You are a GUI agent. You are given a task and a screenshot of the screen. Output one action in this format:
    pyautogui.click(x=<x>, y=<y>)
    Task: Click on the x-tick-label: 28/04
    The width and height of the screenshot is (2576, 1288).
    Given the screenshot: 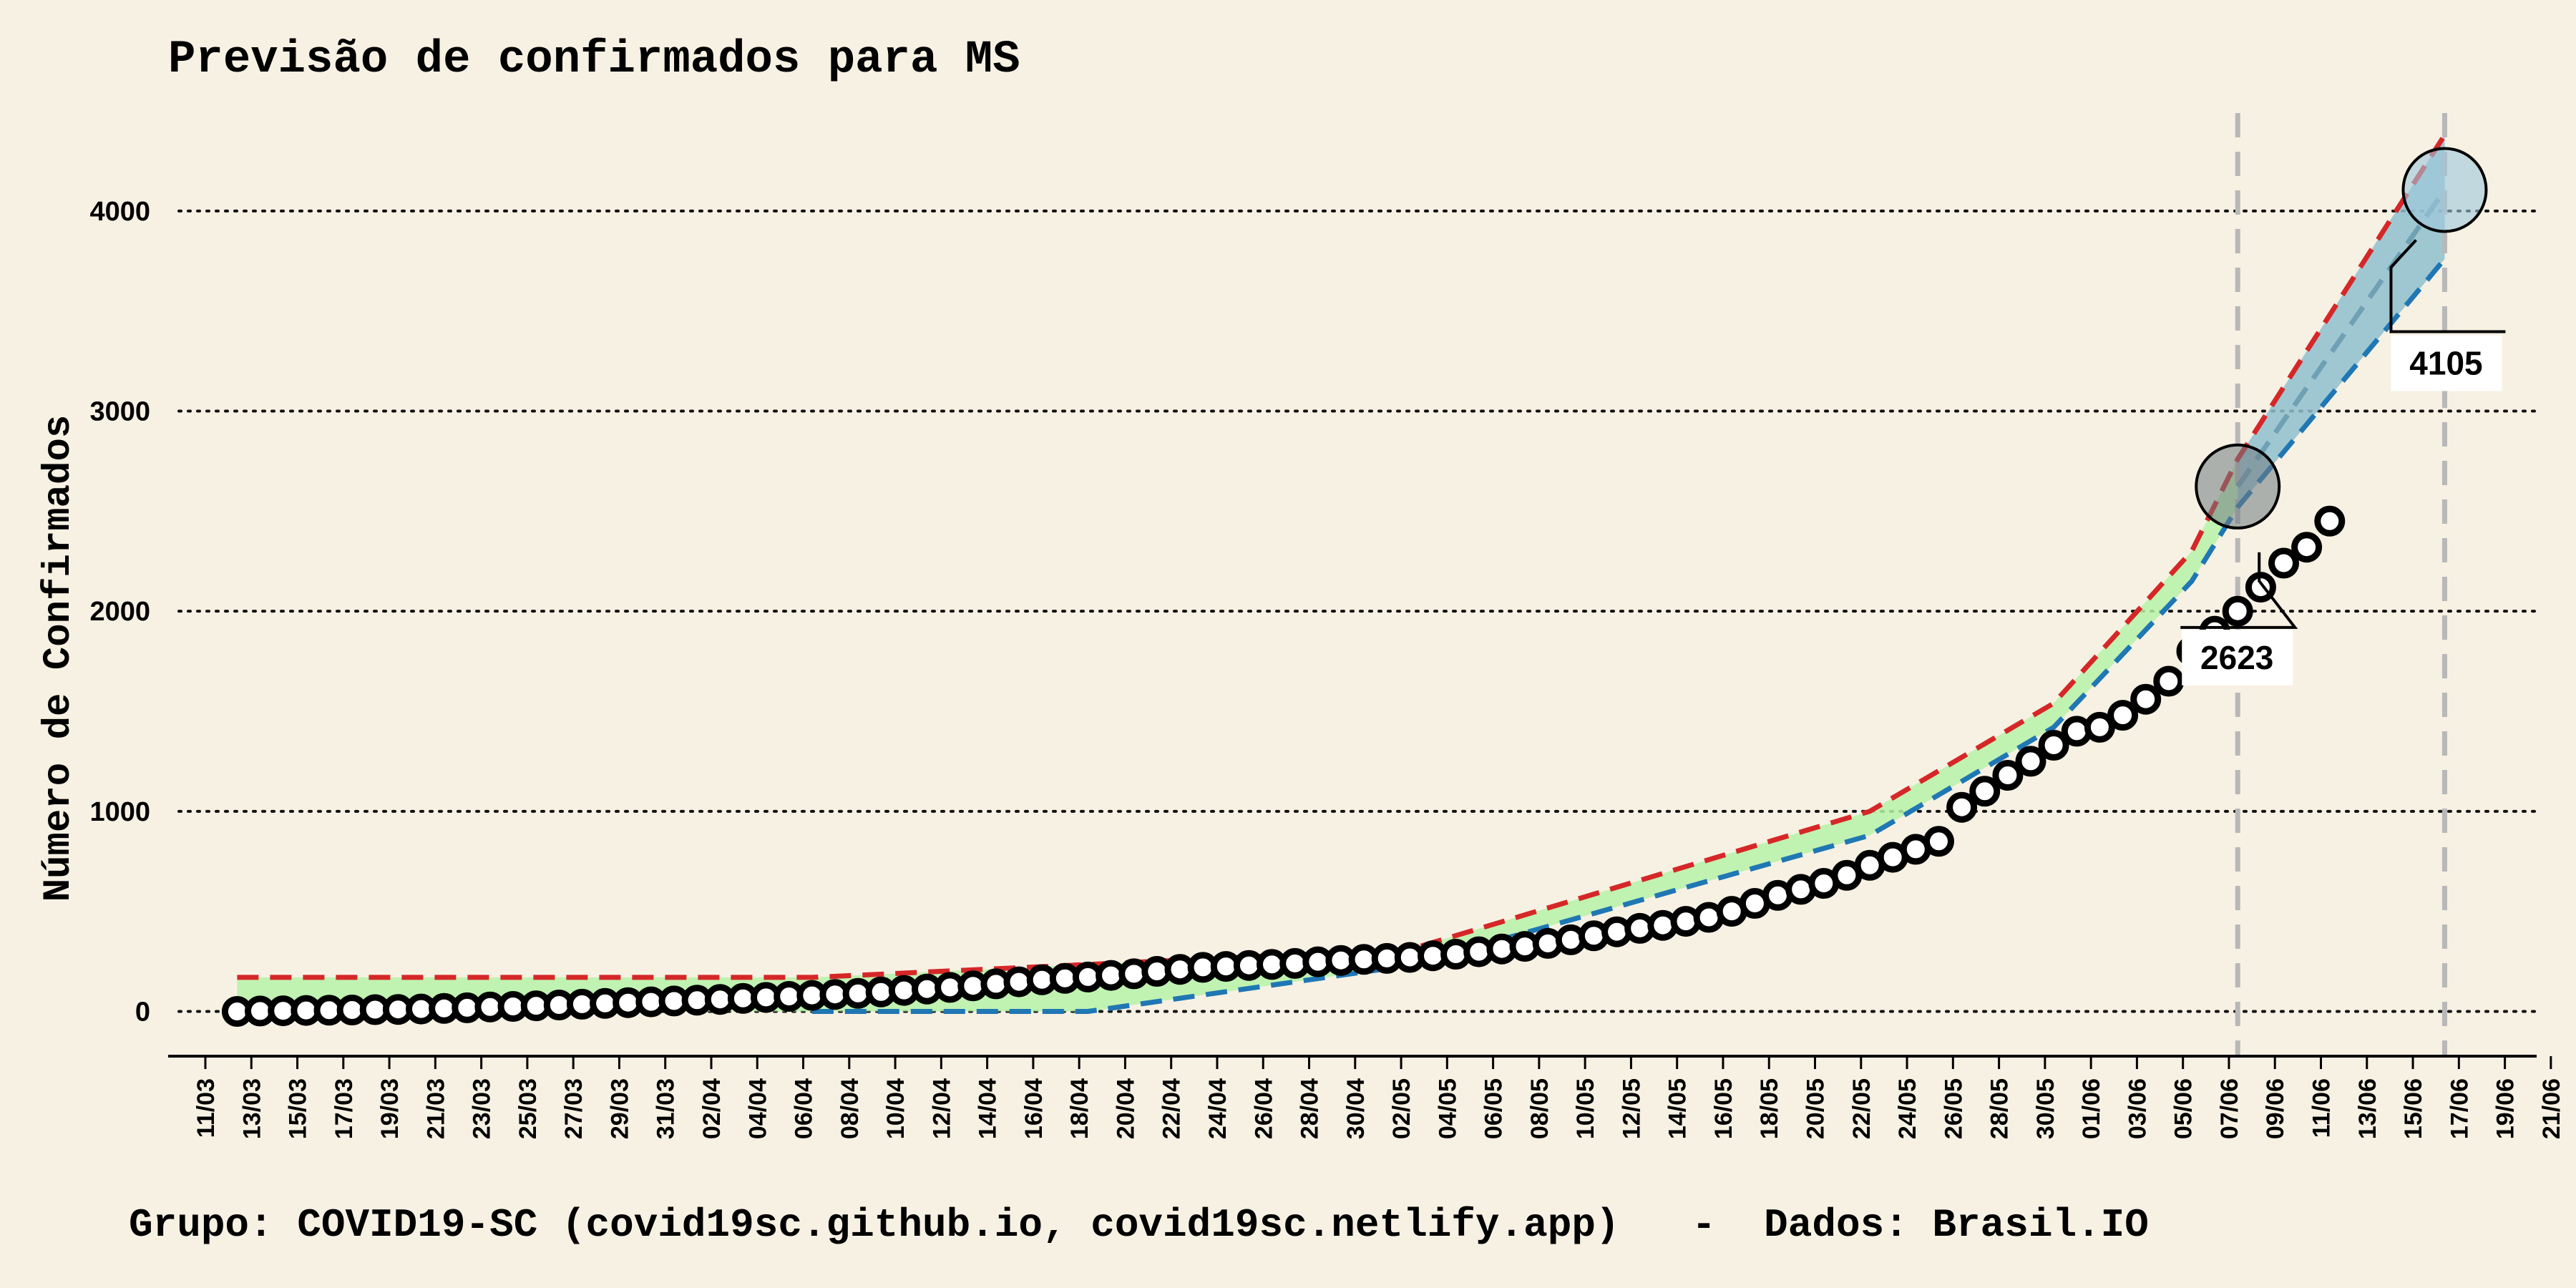 What is the action you would take?
    pyautogui.click(x=1310, y=1108)
    